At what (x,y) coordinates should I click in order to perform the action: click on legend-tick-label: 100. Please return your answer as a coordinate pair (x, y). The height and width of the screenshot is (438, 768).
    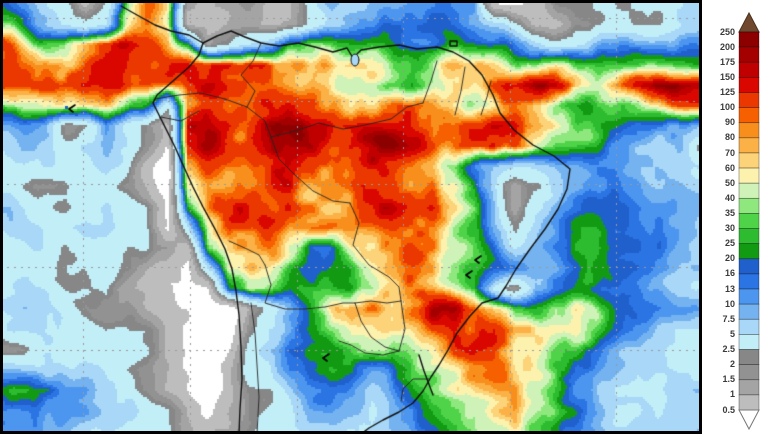
    Looking at the image, I should click on (727, 107).